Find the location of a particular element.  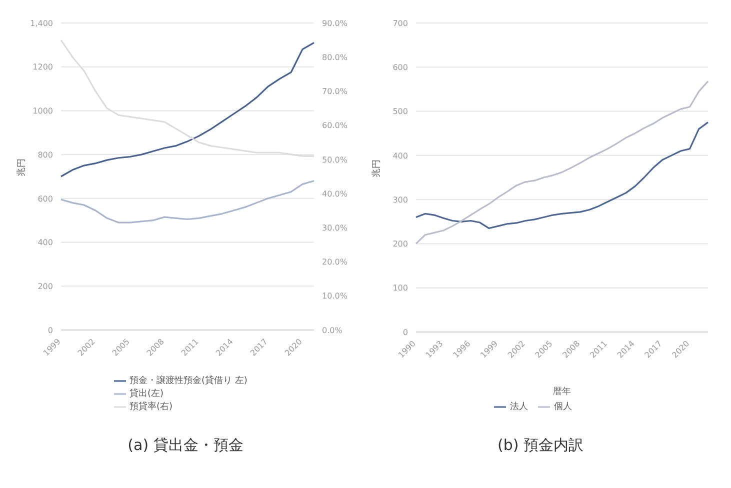

y-tick-label: 100 is located at coordinates (400, 288).